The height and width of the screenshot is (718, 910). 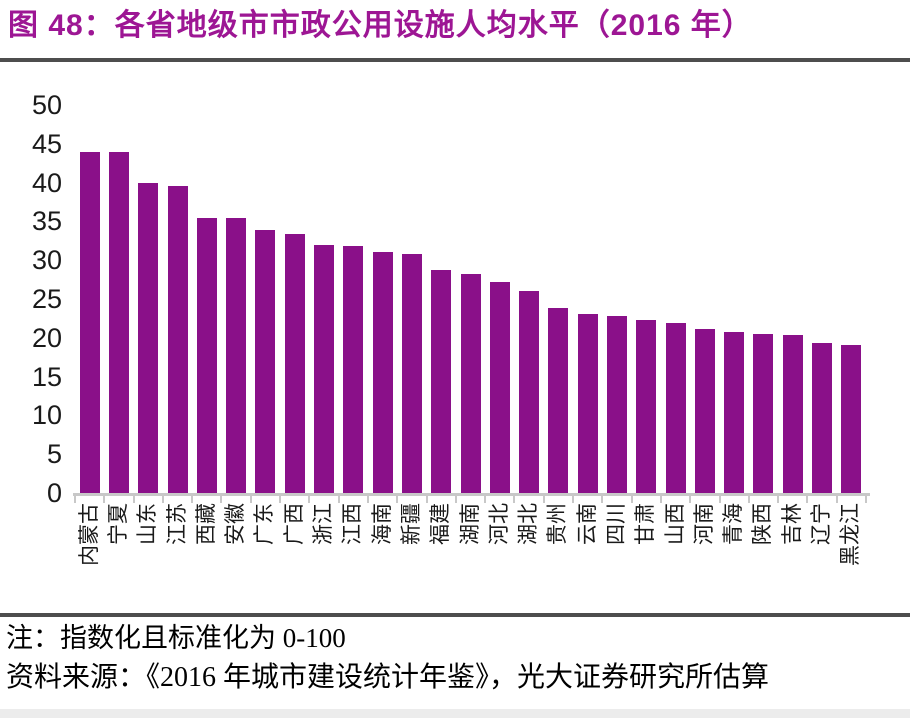 I want to click on x-axis-category-label: 山西, so click(x=675, y=524).